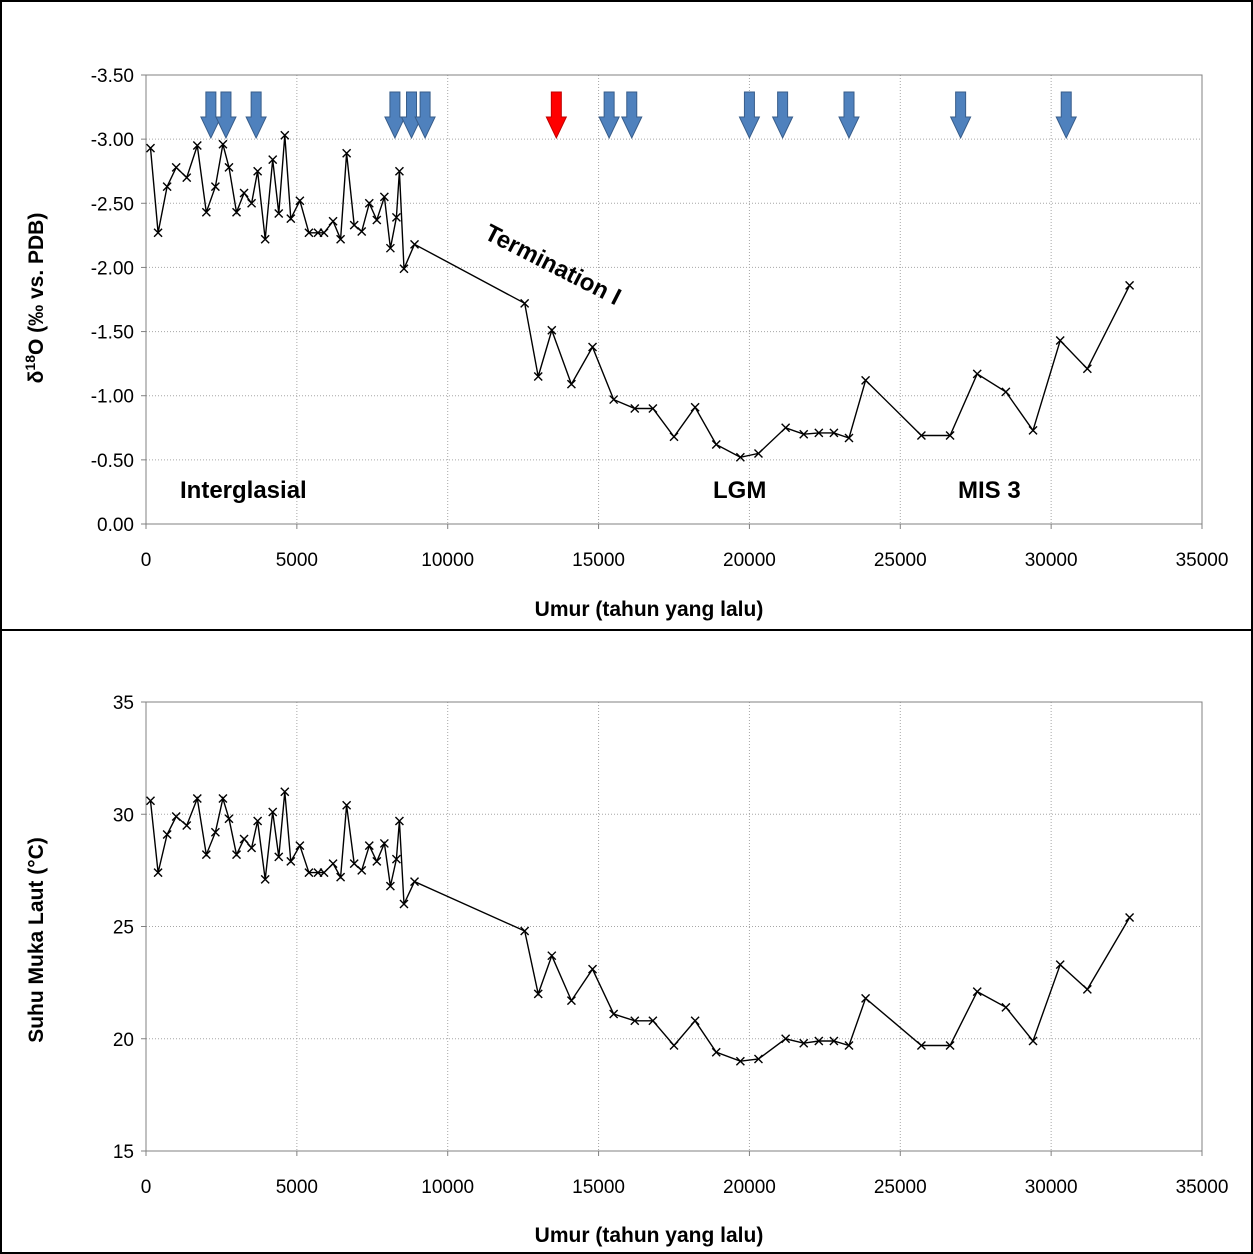  I want to click on y-label-suffix: O (‰ vs. PDB), so click(36, 284).